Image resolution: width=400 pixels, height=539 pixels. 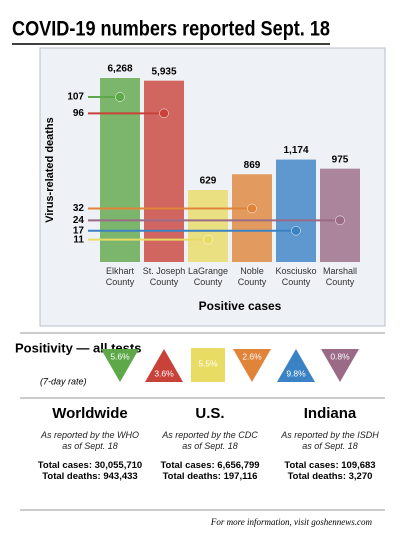 I want to click on category-label: Marshall County, so click(x=339, y=276).